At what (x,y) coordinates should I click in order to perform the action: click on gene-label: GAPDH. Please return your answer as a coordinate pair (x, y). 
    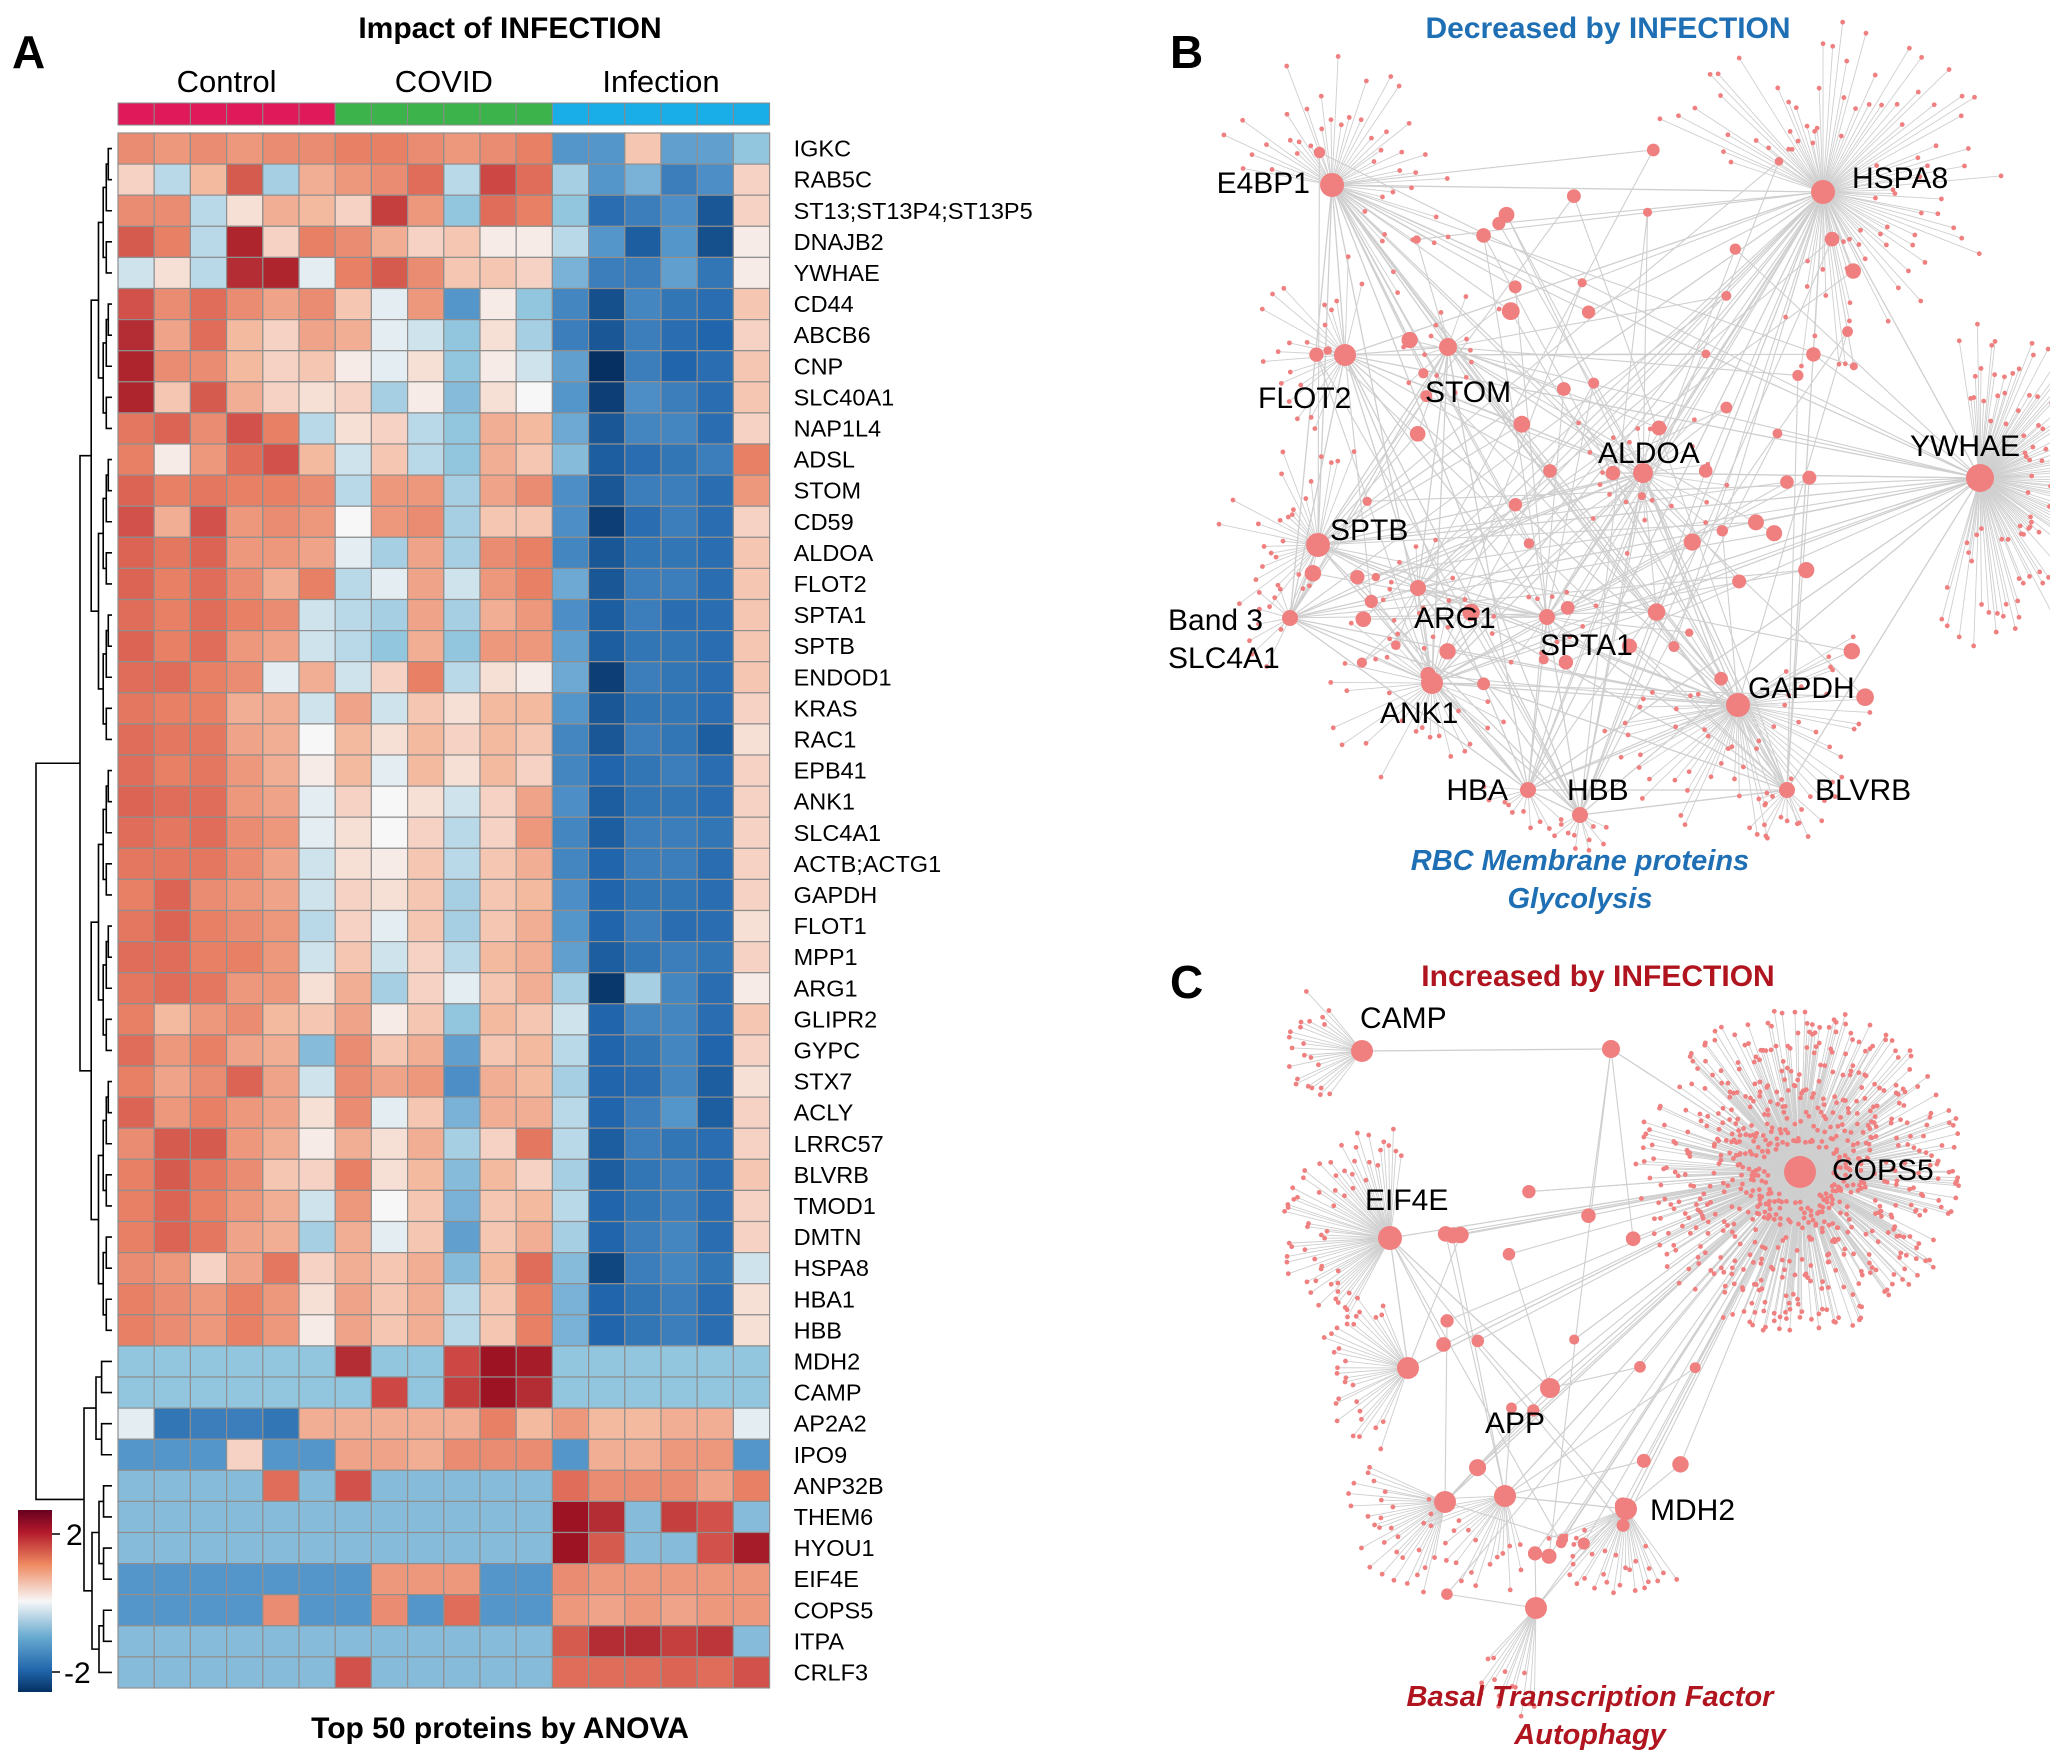
    Looking at the image, I should click on (836, 895).